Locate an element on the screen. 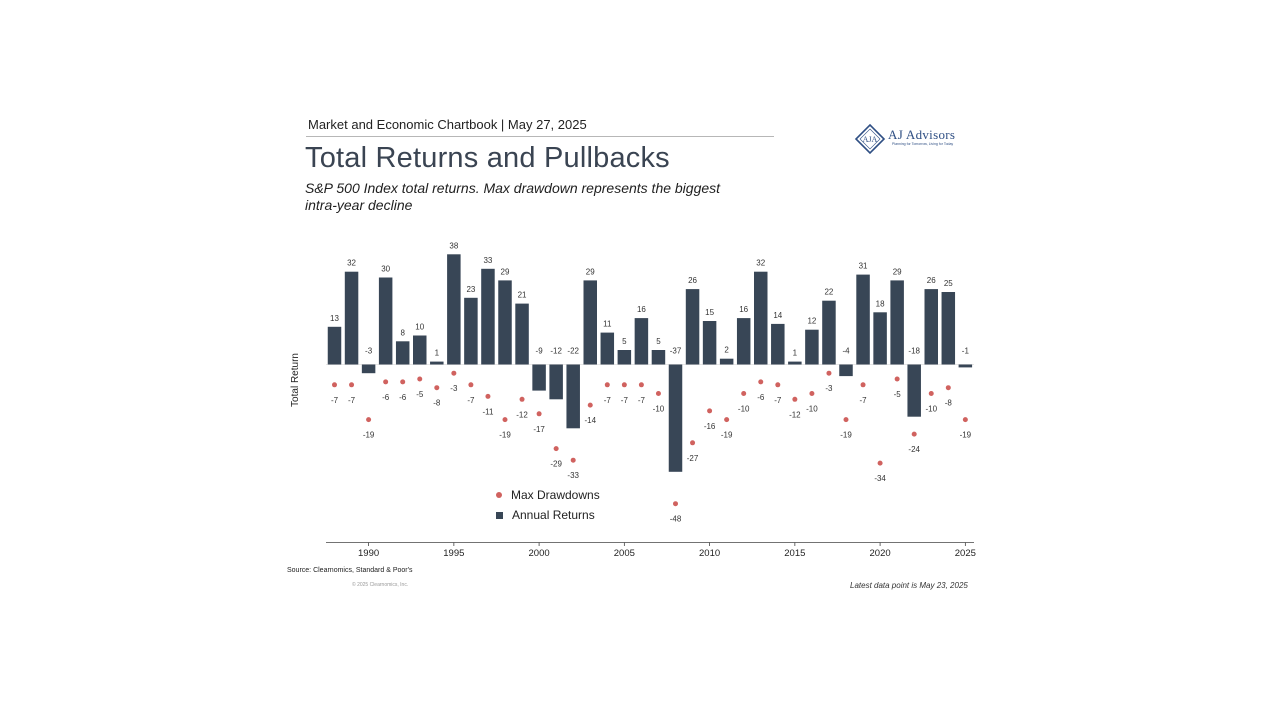 This screenshot has height=720, width=1280. drawdown-label-2003: -14 is located at coordinates (590, 420).